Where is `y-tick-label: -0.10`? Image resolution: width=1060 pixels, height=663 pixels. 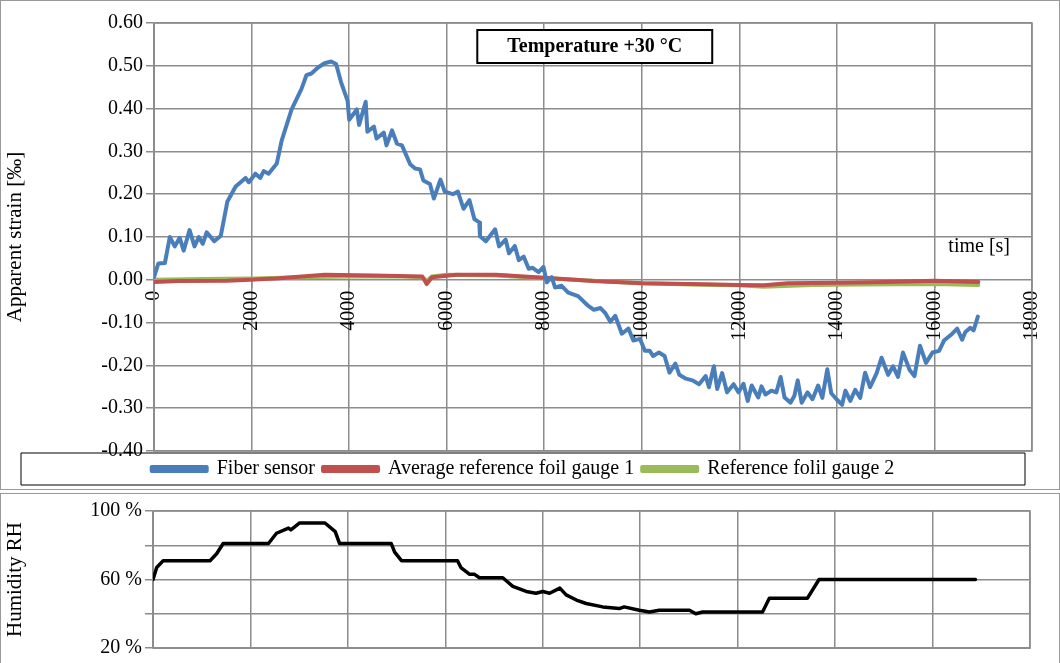 y-tick-label: -0.10 is located at coordinates (122, 320).